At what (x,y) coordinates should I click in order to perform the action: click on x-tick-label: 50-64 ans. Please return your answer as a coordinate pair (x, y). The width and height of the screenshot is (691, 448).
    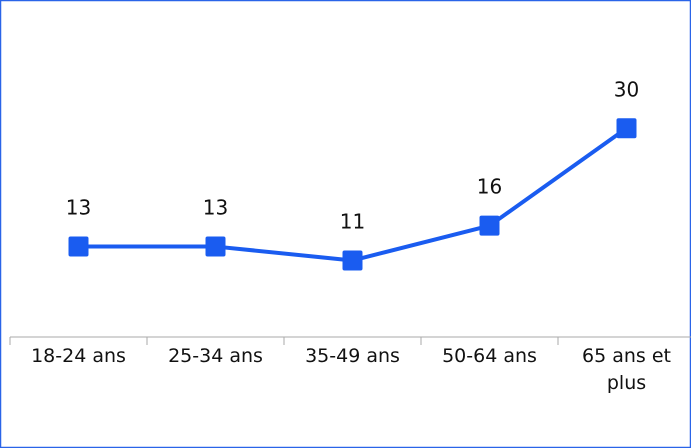
    Looking at the image, I should click on (489, 356).